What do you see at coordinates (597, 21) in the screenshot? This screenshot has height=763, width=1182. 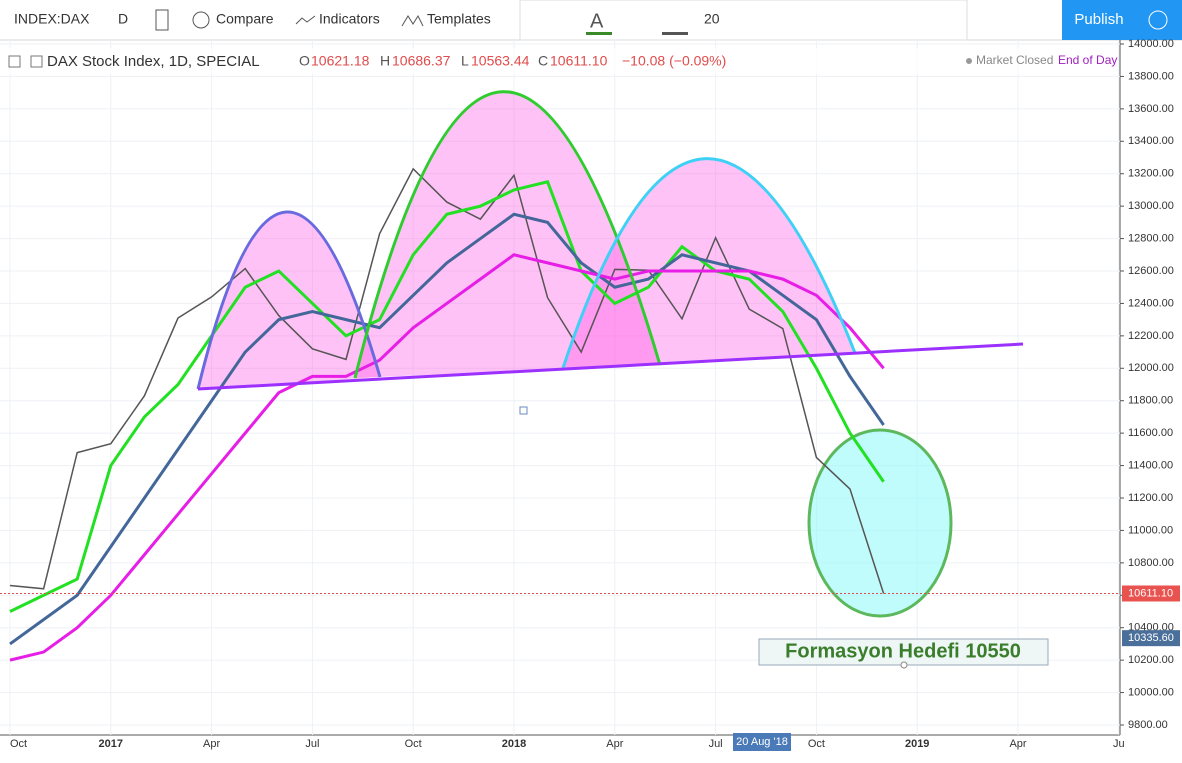 I see `text-color-icon: A` at bounding box center [597, 21].